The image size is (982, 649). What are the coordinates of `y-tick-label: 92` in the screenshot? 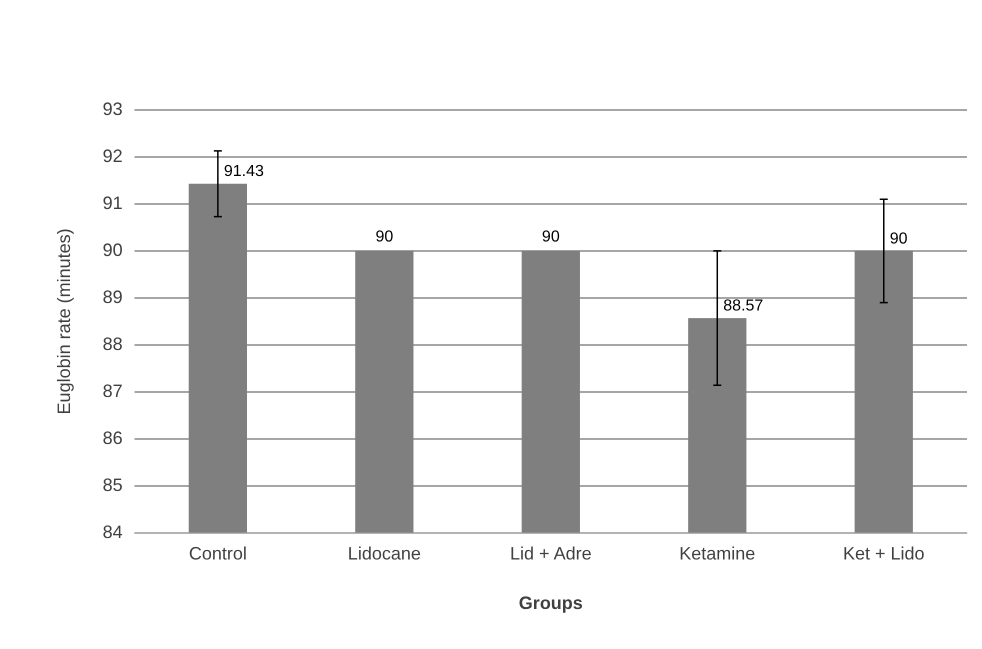 It's located at (112, 156).